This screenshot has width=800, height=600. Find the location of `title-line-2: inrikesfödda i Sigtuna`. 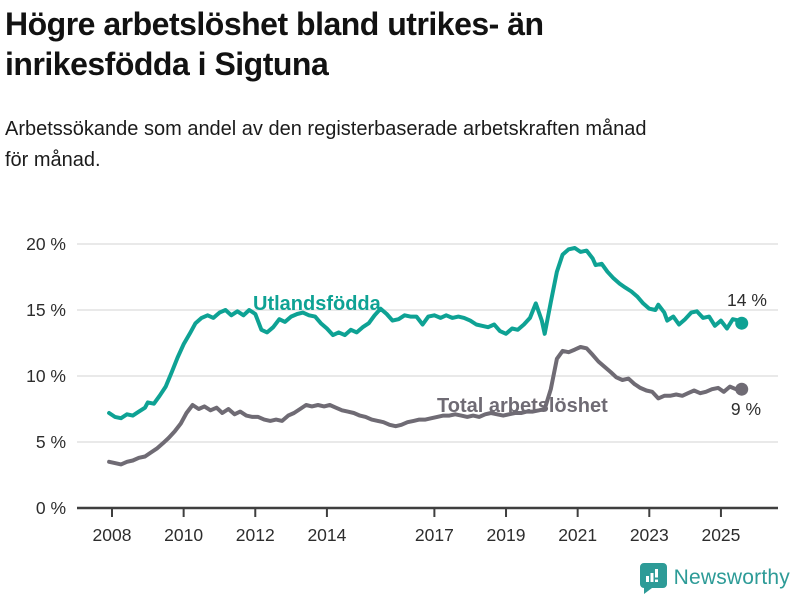

title-line-2: inrikesfödda i Sigtuna is located at coordinates (167, 64).